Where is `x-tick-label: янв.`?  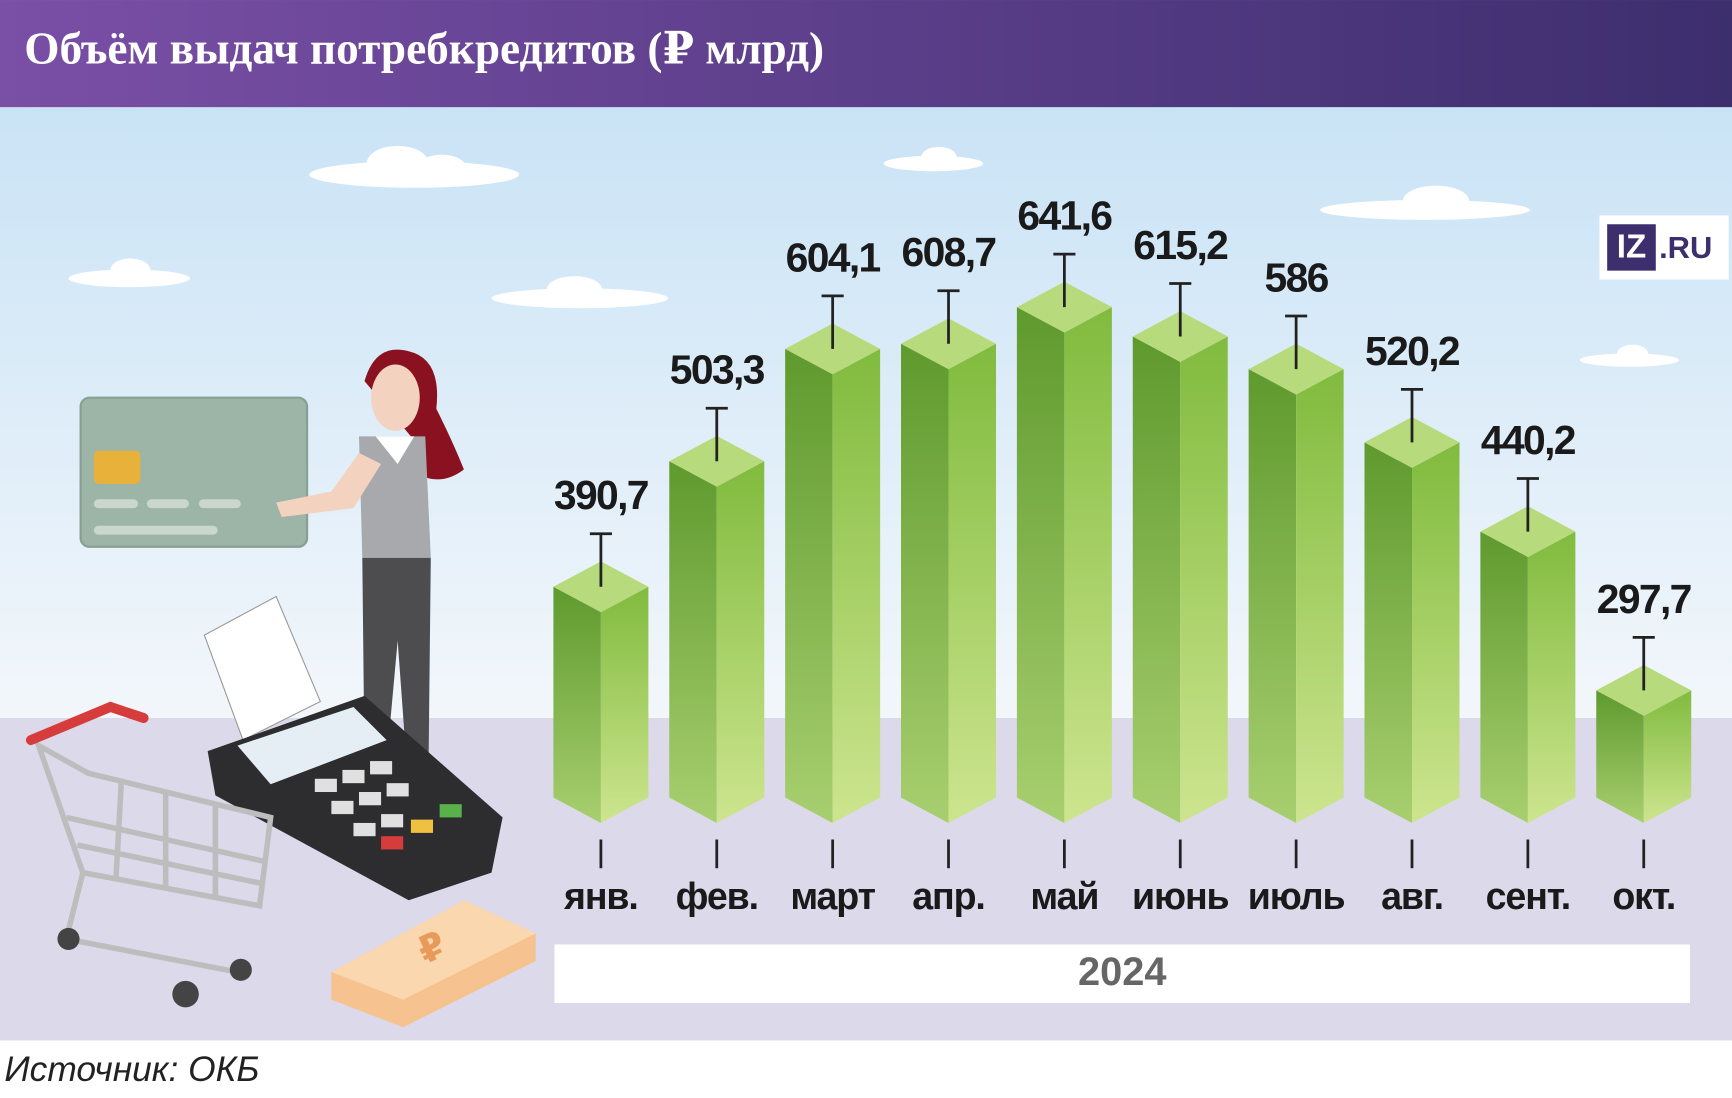
x-tick-label: янв. is located at coordinates (600, 896).